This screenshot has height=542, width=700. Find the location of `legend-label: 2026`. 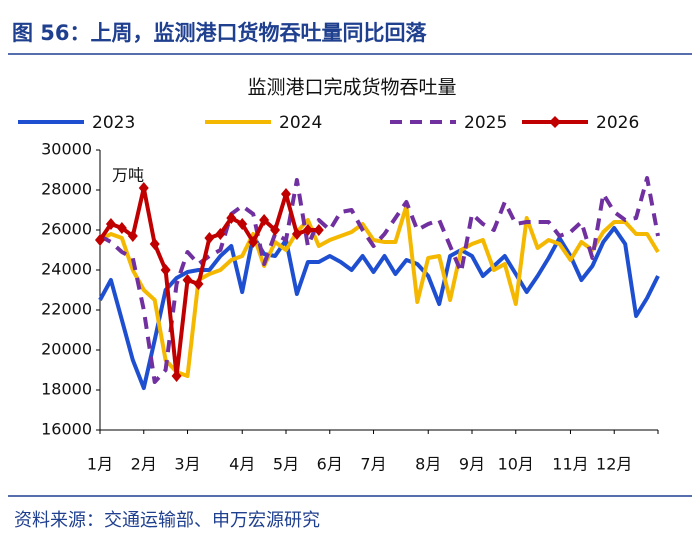

legend-label: 2026 is located at coordinates (617, 123).